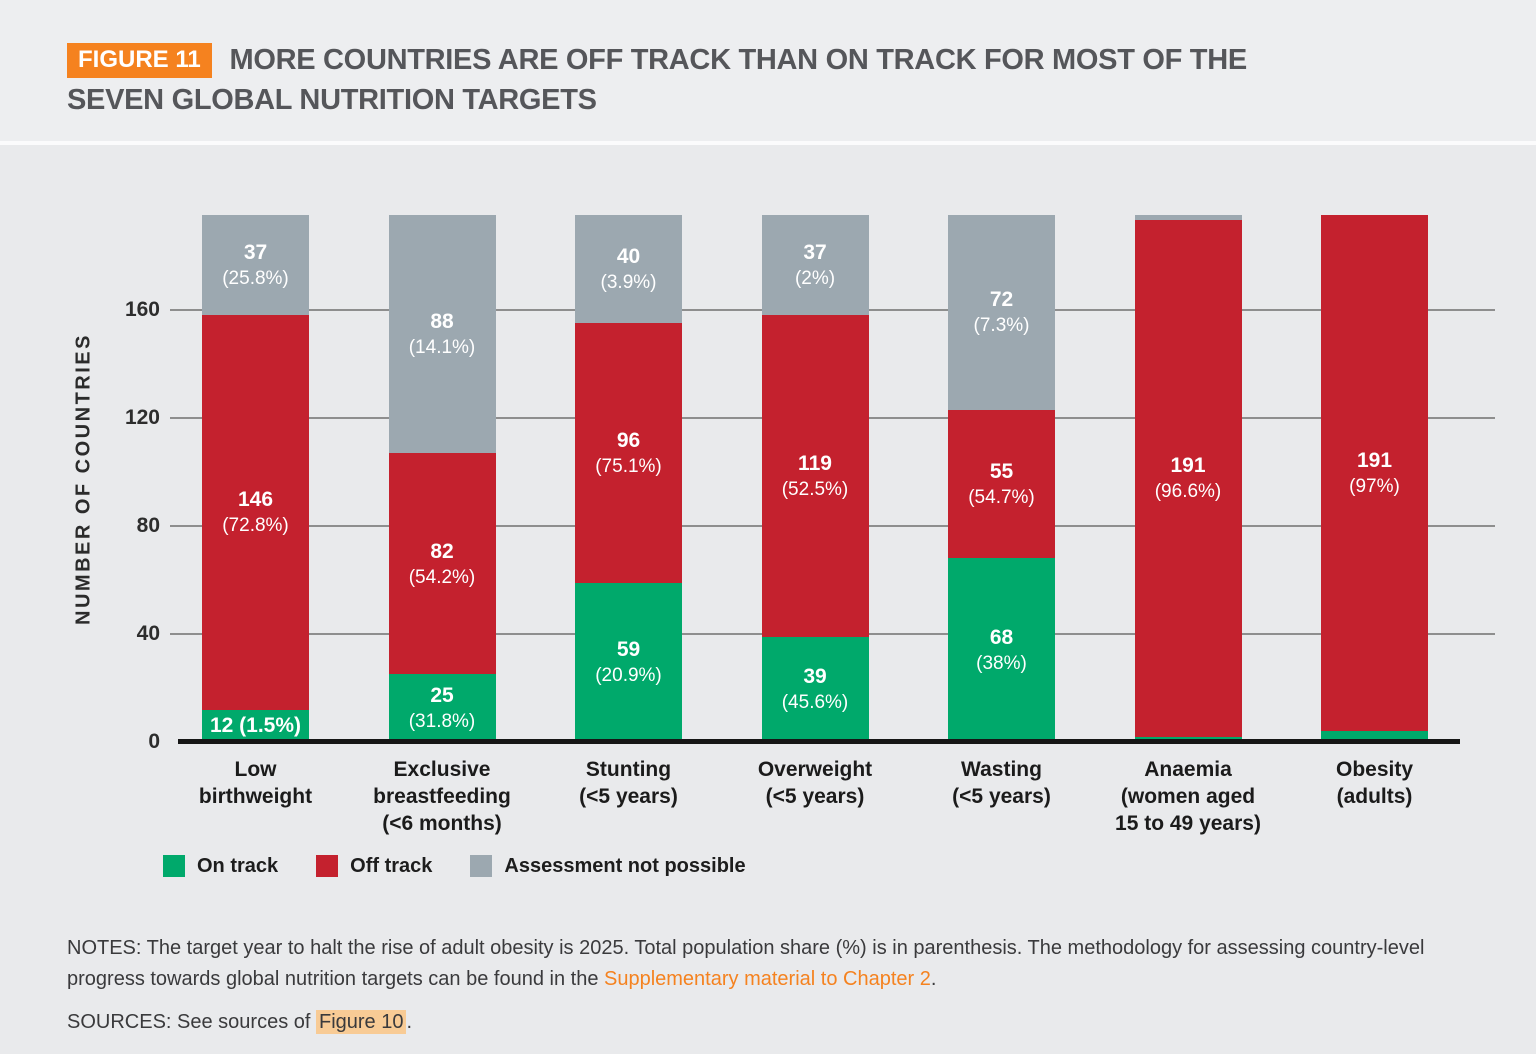  What do you see at coordinates (442, 321) in the screenshot?
I see `segment-value: 88` at bounding box center [442, 321].